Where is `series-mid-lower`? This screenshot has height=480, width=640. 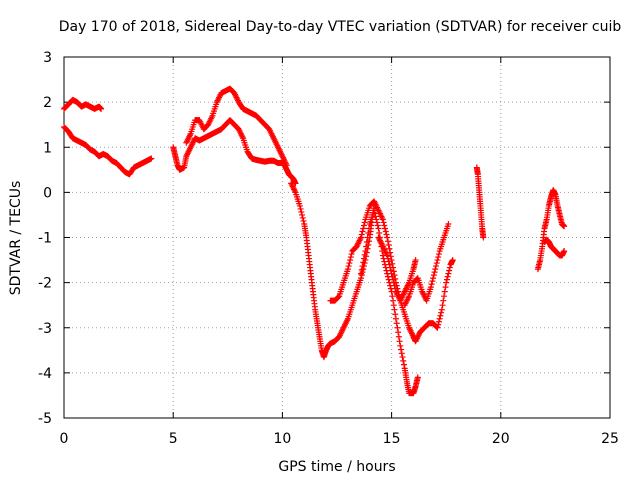
series-mid-lower is located at coordinates (234, 152).